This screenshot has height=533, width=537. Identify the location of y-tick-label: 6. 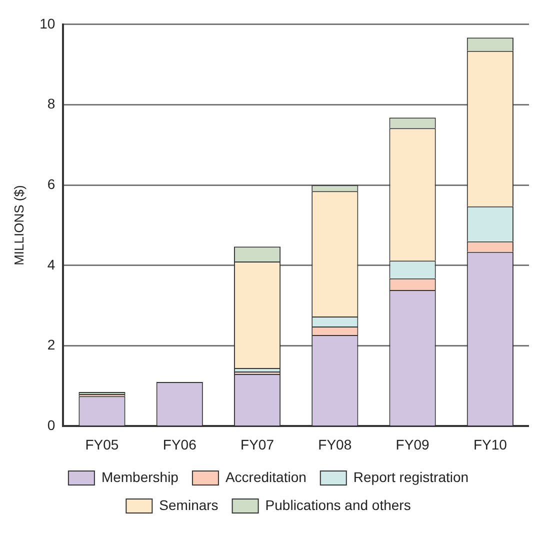
(51, 184).